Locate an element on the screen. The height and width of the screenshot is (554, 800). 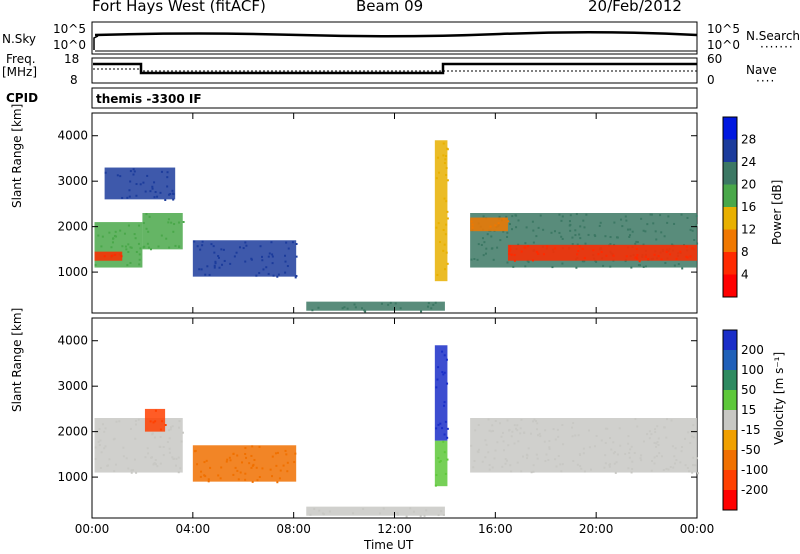
nsky-tick-low: 10^0 is located at coordinates (69, 45).